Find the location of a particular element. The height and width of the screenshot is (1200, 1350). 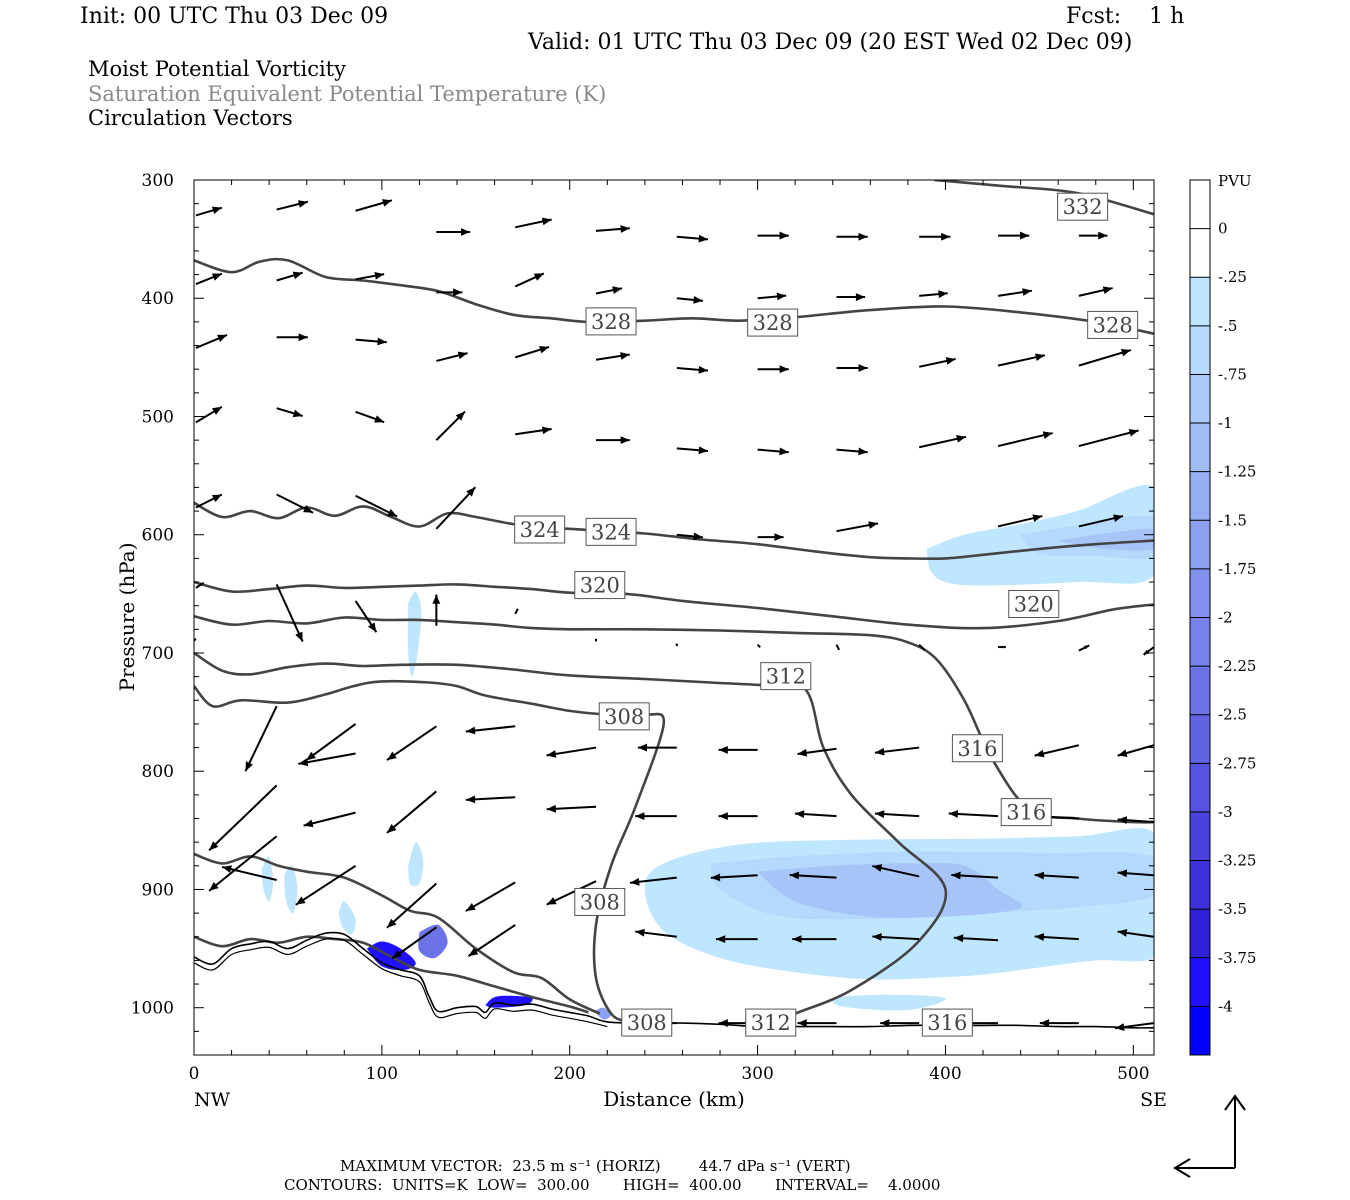

x-tick-label: 400 is located at coordinates (945, 1074).